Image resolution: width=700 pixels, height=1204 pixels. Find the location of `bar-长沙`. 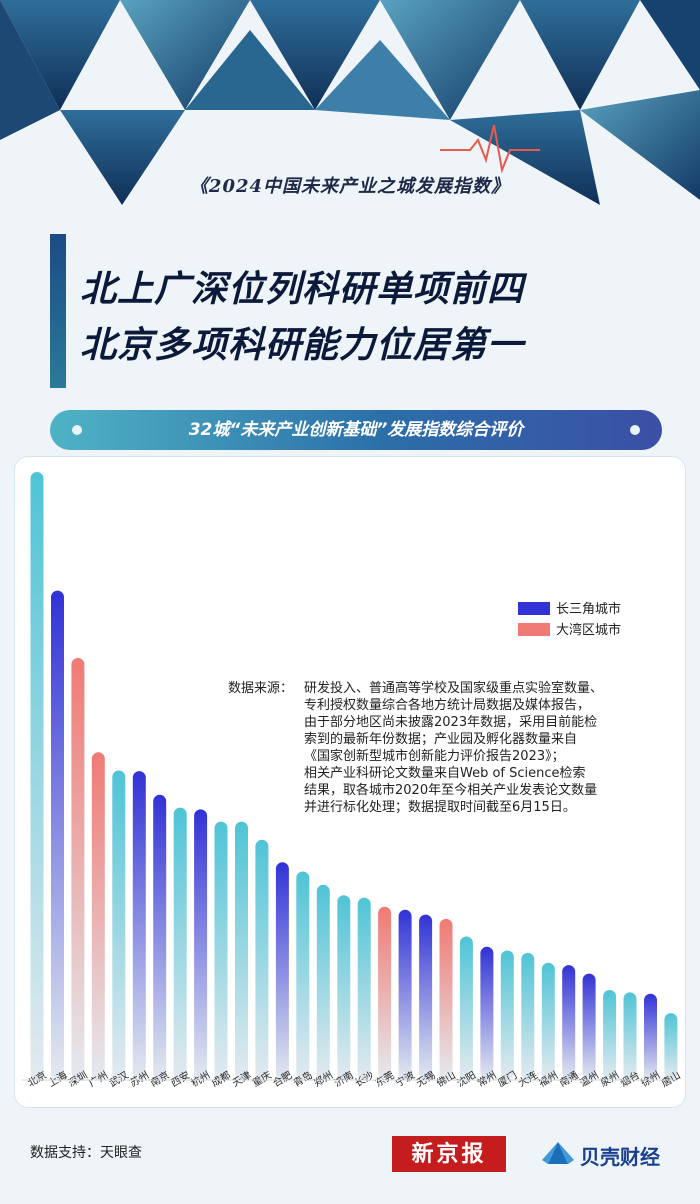

bar-长沙 is located at coordinates (364, 988).